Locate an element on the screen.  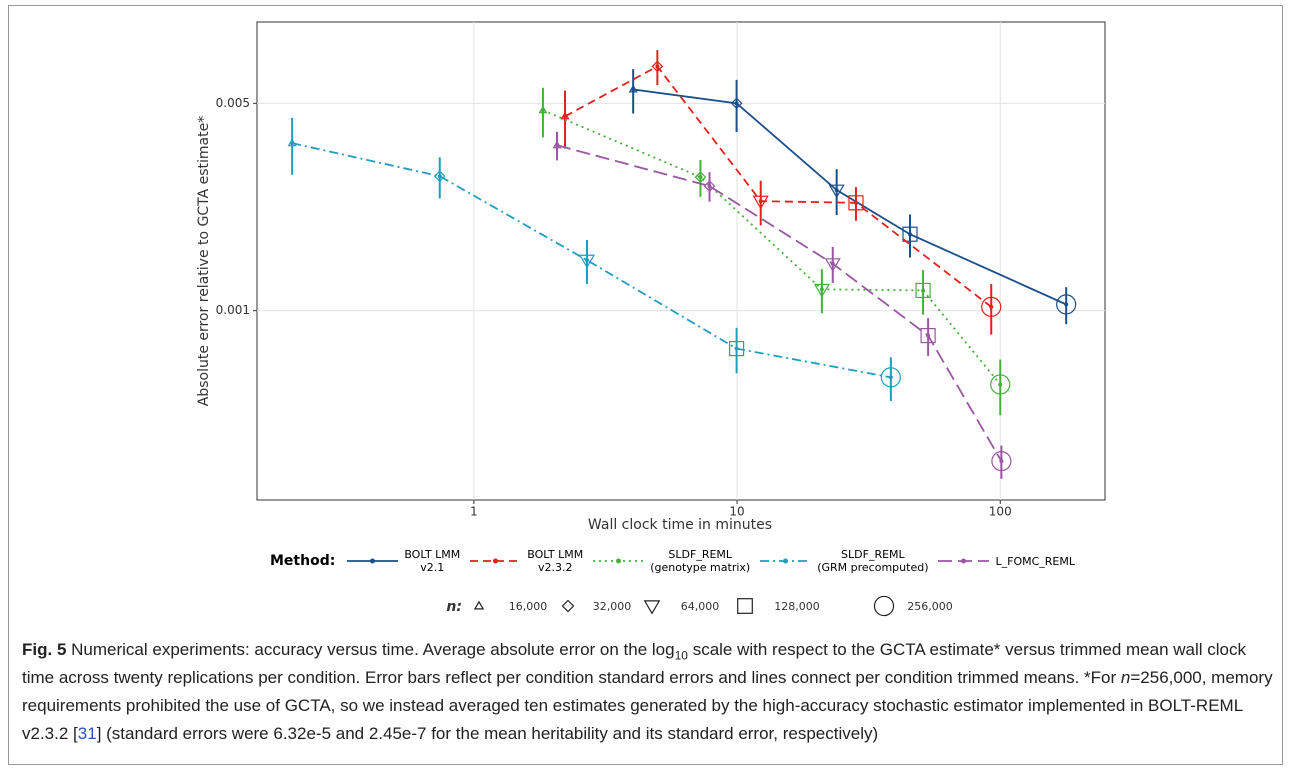
shape-legend-label: 256,000 is located at coordinates (930, 606).